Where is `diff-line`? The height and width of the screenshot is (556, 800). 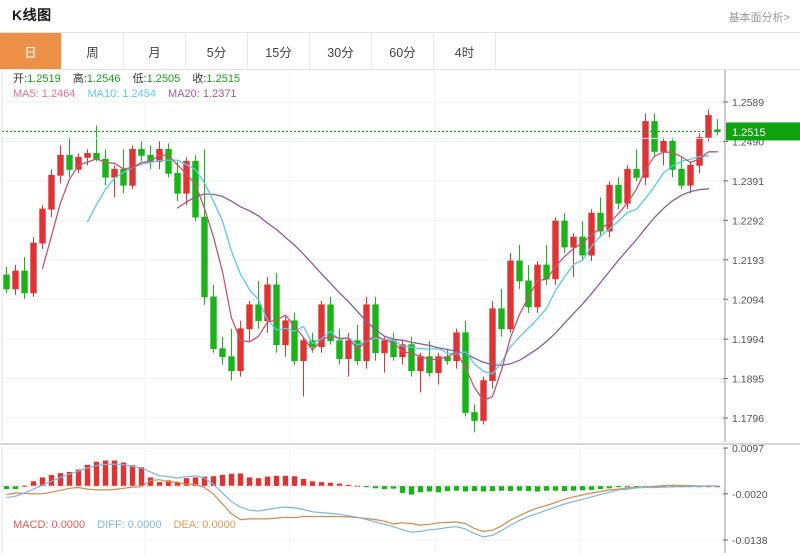 diff-line is located at coordinates (362, 500).